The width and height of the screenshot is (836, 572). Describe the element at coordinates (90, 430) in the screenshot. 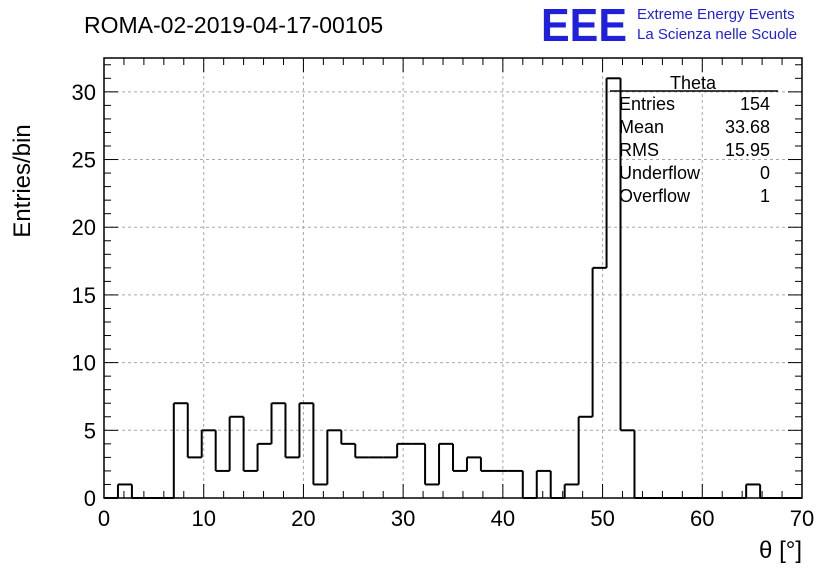

I see `y-tick-label: 5` at that location.